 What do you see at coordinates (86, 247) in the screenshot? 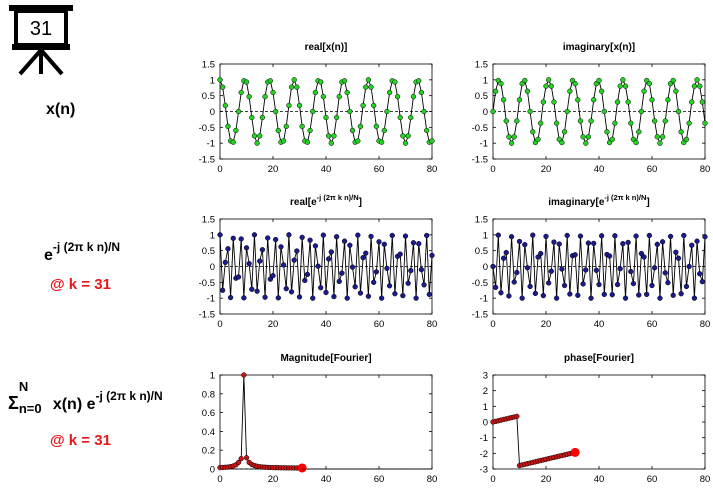
I see `label-basis-exp: -j (2π k n)/N` at bounding box center [86, 247].